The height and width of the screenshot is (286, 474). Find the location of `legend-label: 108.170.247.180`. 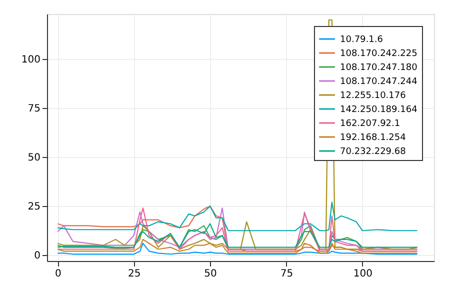

legend-label: 108.170.247.180 is located at coordinates (379, 68).